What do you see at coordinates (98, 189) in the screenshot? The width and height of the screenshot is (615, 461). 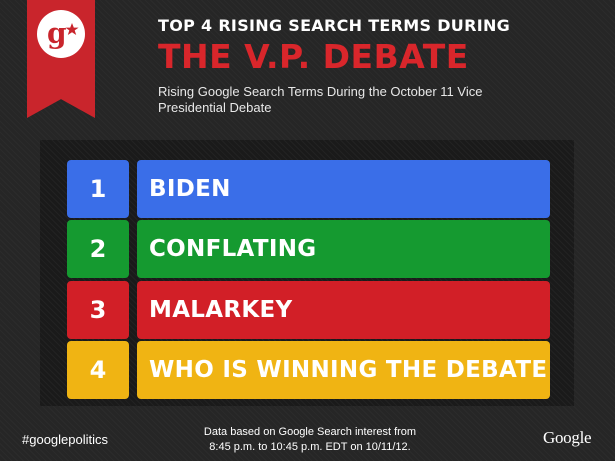 I see `rank-number: 1` at bounding box center [98, 189].